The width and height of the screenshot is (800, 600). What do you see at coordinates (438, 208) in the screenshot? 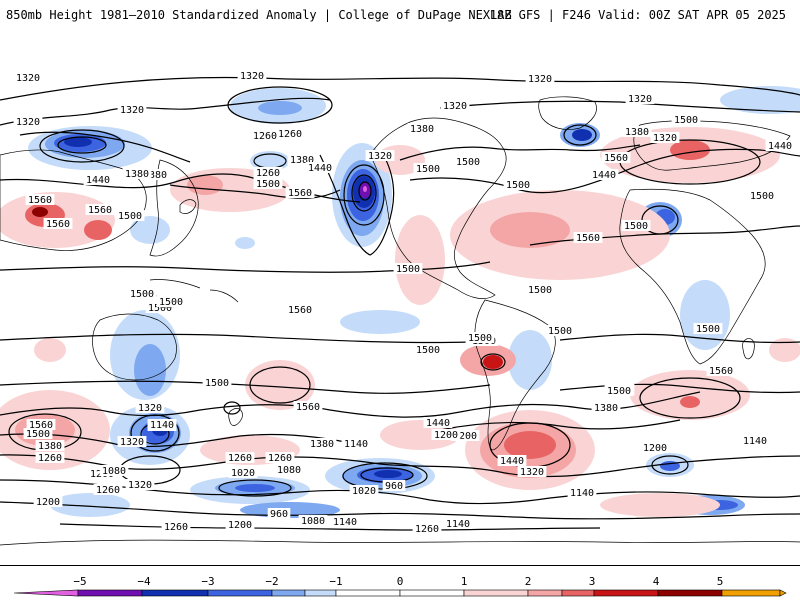
I see `coastline-north-america` at bounding box center [438, 208].